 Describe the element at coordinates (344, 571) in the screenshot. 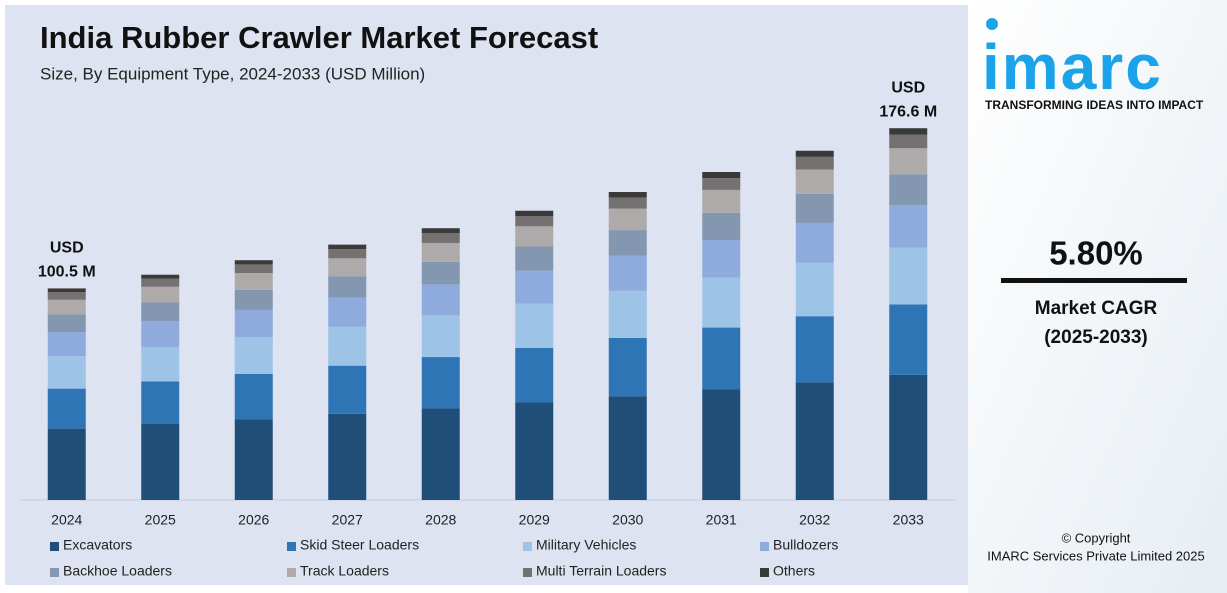

I see `legend-label: Track Loaders` at that location.